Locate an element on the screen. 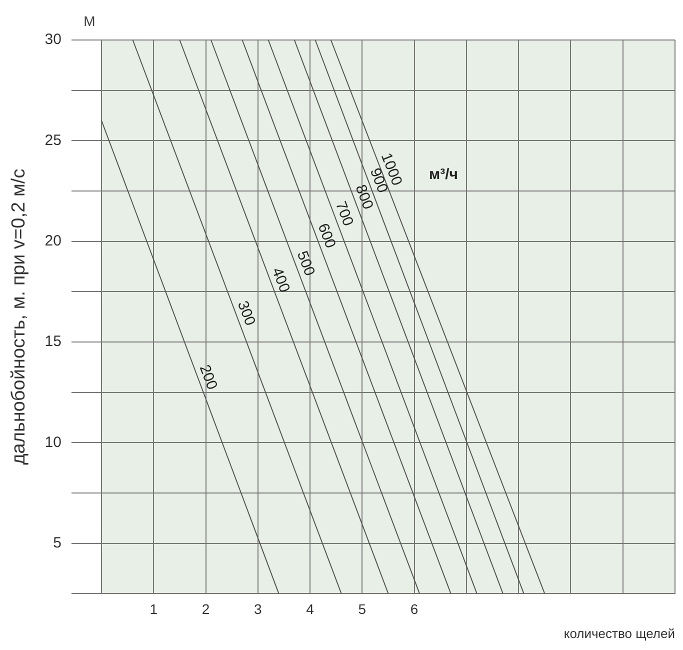 The width and height of the screenshot is (683, 650). text: 500 is located at coordinates (305, 263).